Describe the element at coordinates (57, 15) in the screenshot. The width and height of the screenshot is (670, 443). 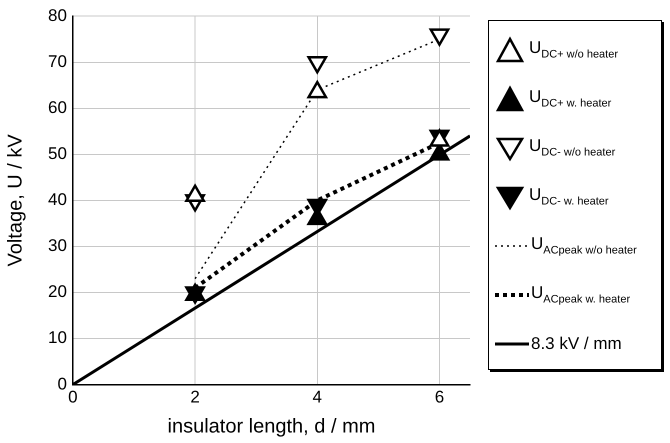
I see `y-tick-label: 80` at that location.